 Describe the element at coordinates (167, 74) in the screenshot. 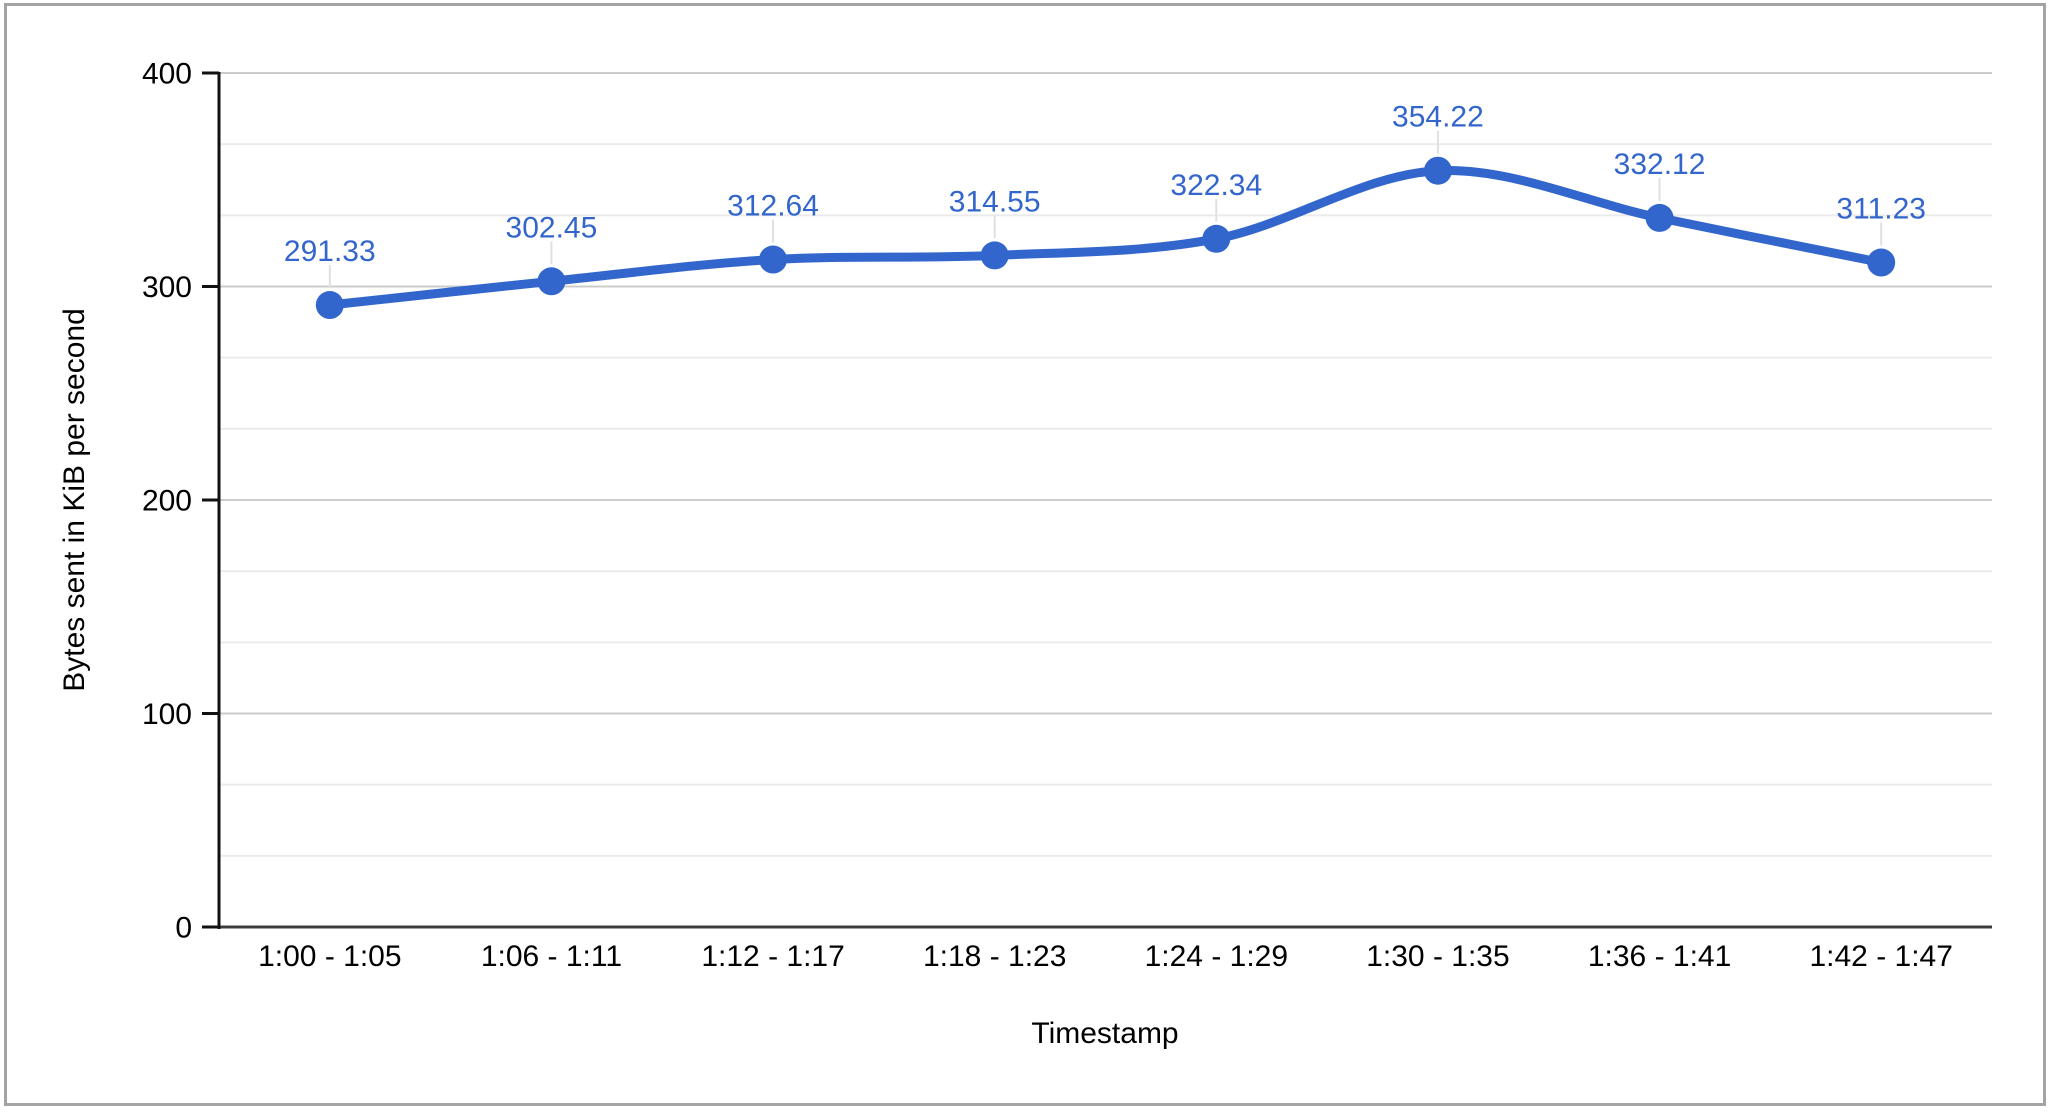

I see `y-tick-label: 400` at that location.